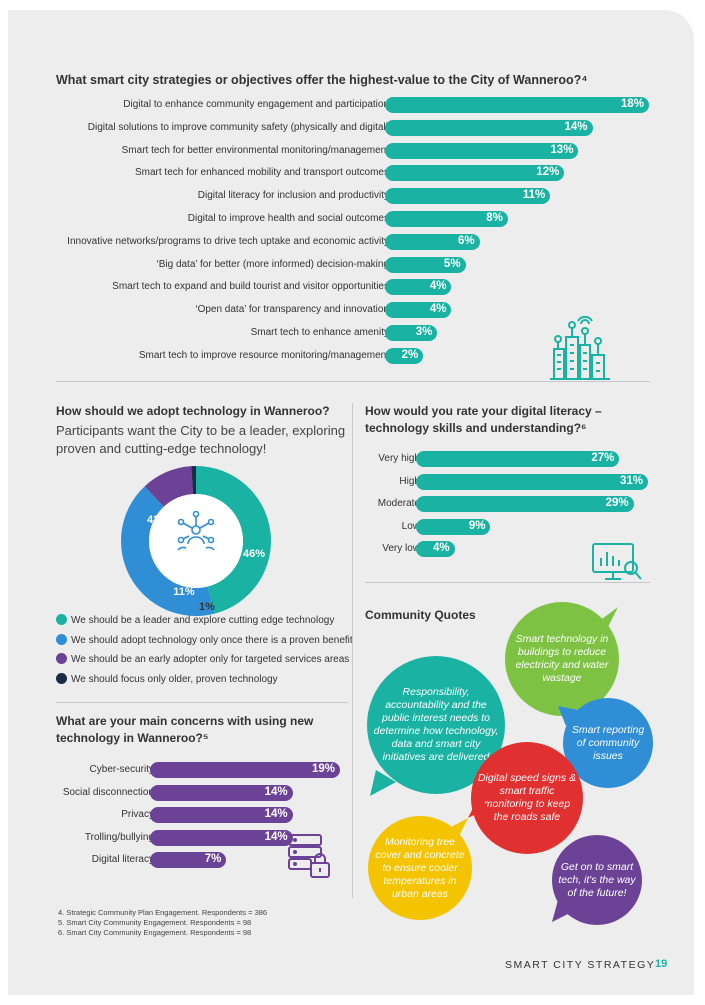 This screenshot has width=705, height=1005. Describe the element at coordinates (254, 554) in the screenshot. I see `donut-value-label: 46%` at that location.